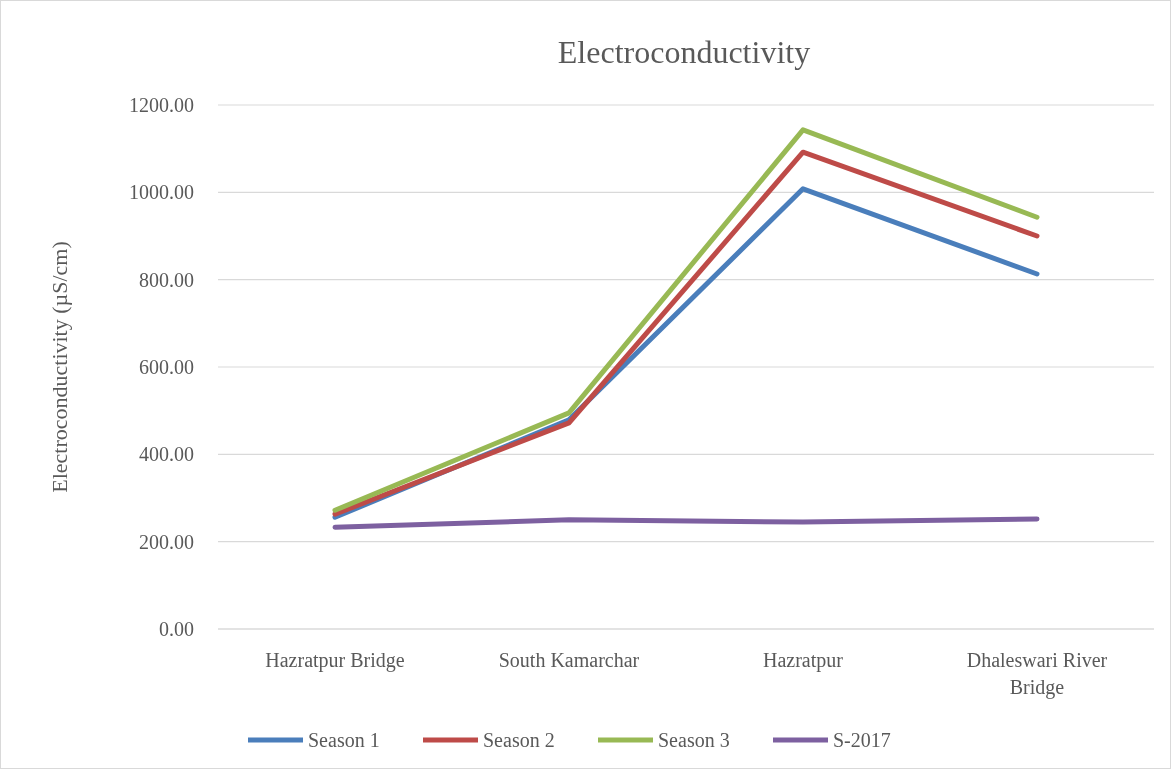  Describe the element at coordinates (161, 105) in the screenshot. I see `y-tick-label: 1200.00` at that location.